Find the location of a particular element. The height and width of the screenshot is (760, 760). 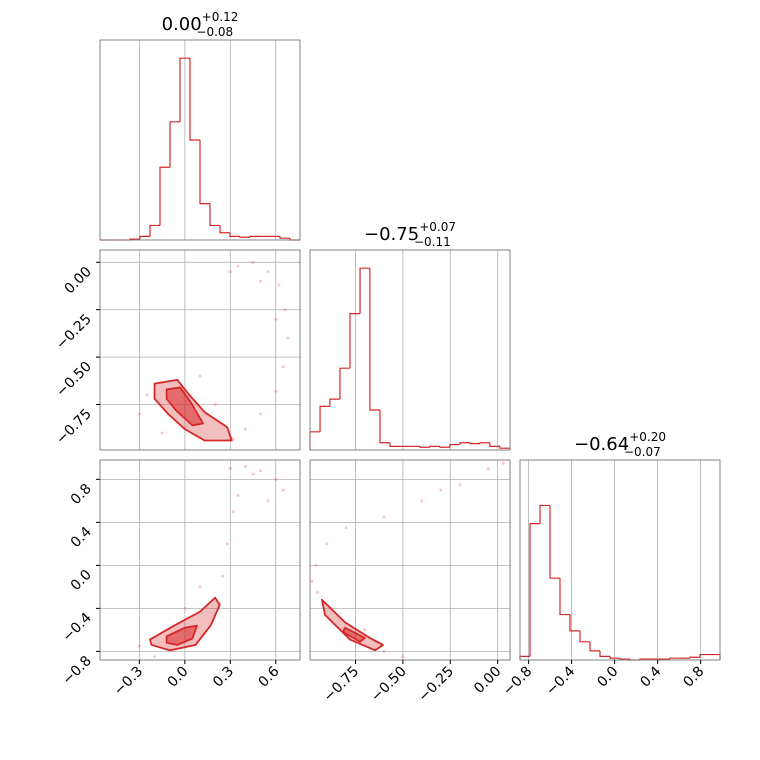

panel-title: −0.75+0.07 −0.11 is located at coordinates (410, 234).